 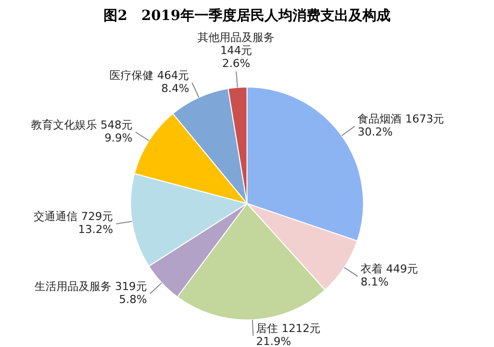 What do you see at coordinates (389, 275) in the screenshot?
I see `slice-label: 衣着 449元 8.1%` at bounding box center [389, 275].